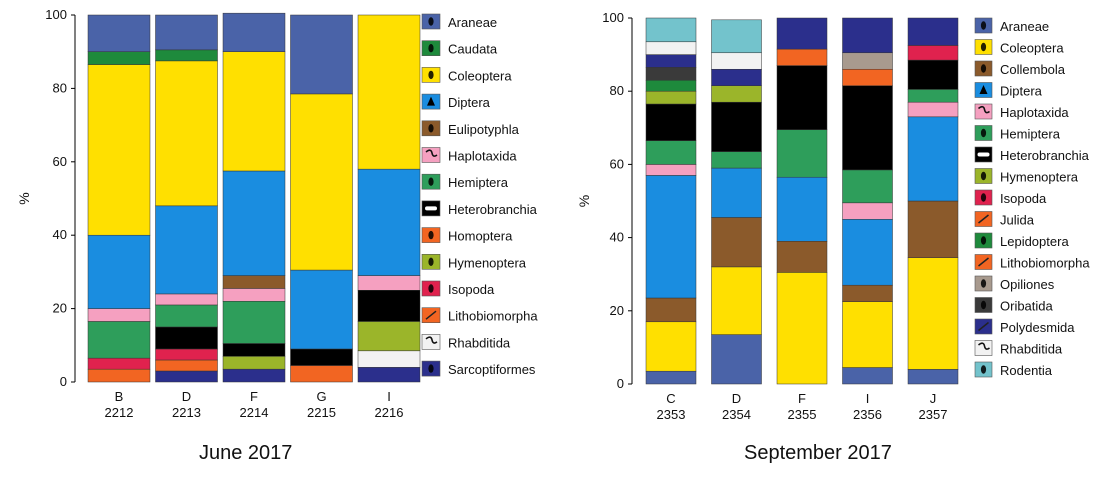  Describe the element at coordinates (56, 14) in the screenshot. I see `y-tick-label: 100` at that location.